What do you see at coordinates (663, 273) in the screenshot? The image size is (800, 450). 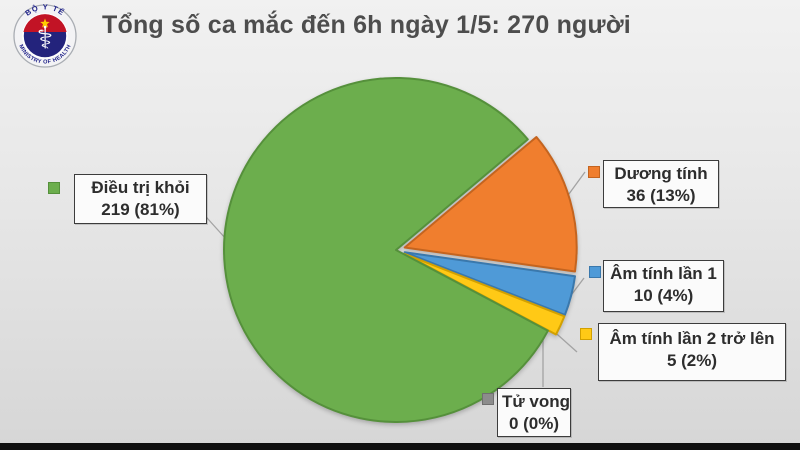 I see `callout-negative1-label: Âm tính lần 1` at bounding box center [663, 273].